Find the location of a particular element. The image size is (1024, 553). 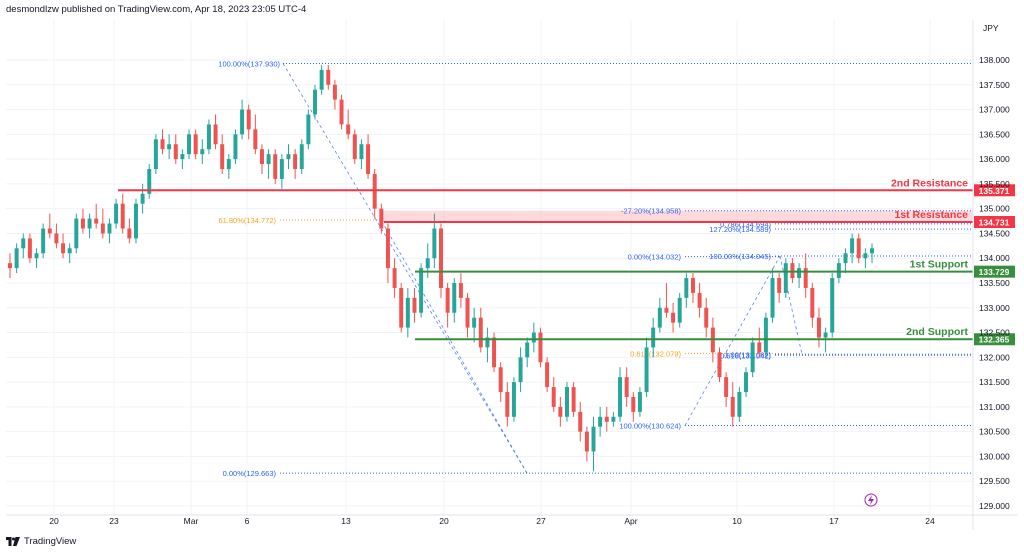

footer: TradingView is located at coordinates (41, 541).